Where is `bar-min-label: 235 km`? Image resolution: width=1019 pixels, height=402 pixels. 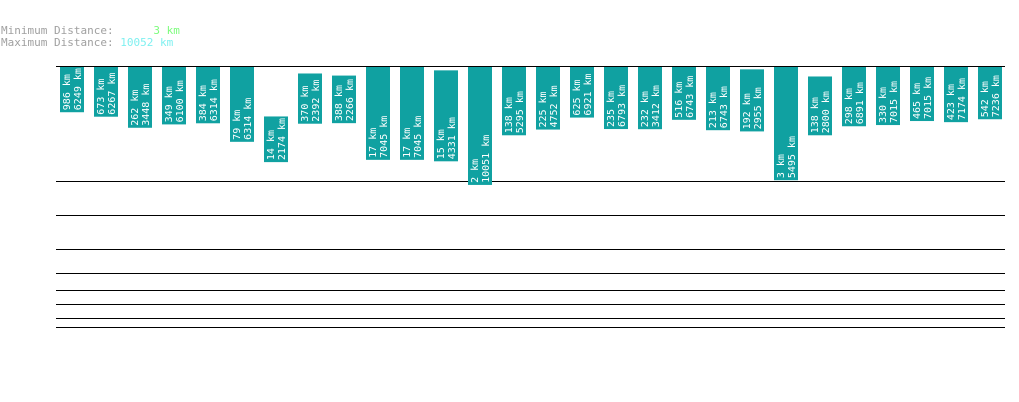 bar-min-label: 235 km is located at coordinates (611, 109).